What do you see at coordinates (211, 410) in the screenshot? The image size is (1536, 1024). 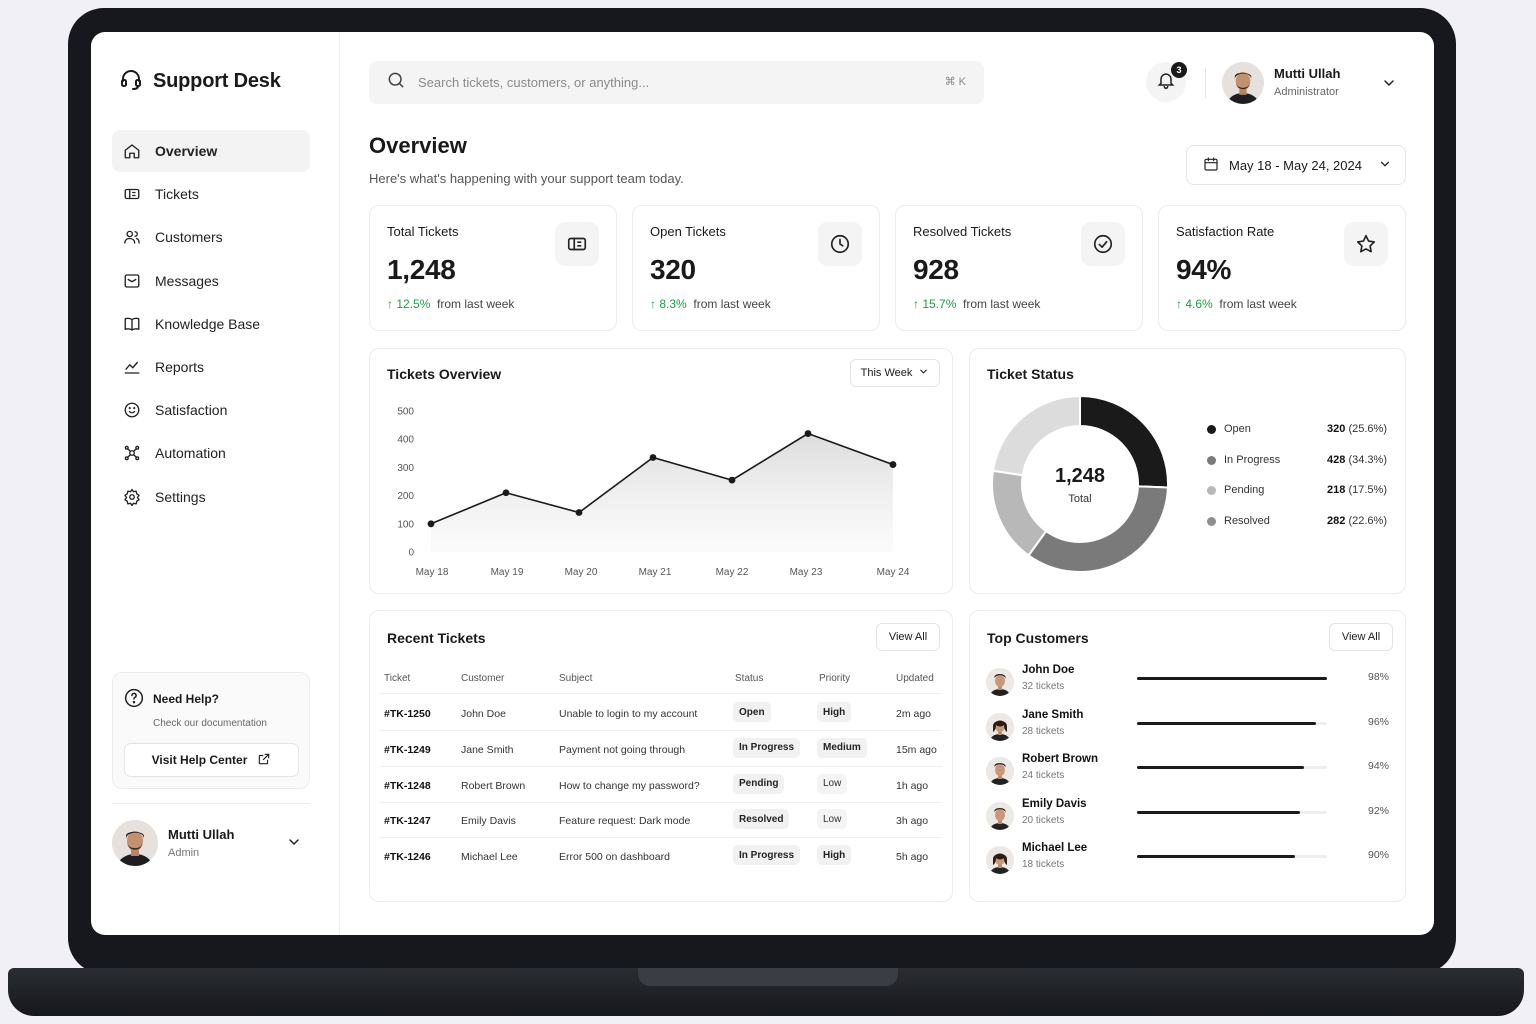 I see `sidebar-item-satisfaction: Satisfaction` at bounding box center [211, 410].